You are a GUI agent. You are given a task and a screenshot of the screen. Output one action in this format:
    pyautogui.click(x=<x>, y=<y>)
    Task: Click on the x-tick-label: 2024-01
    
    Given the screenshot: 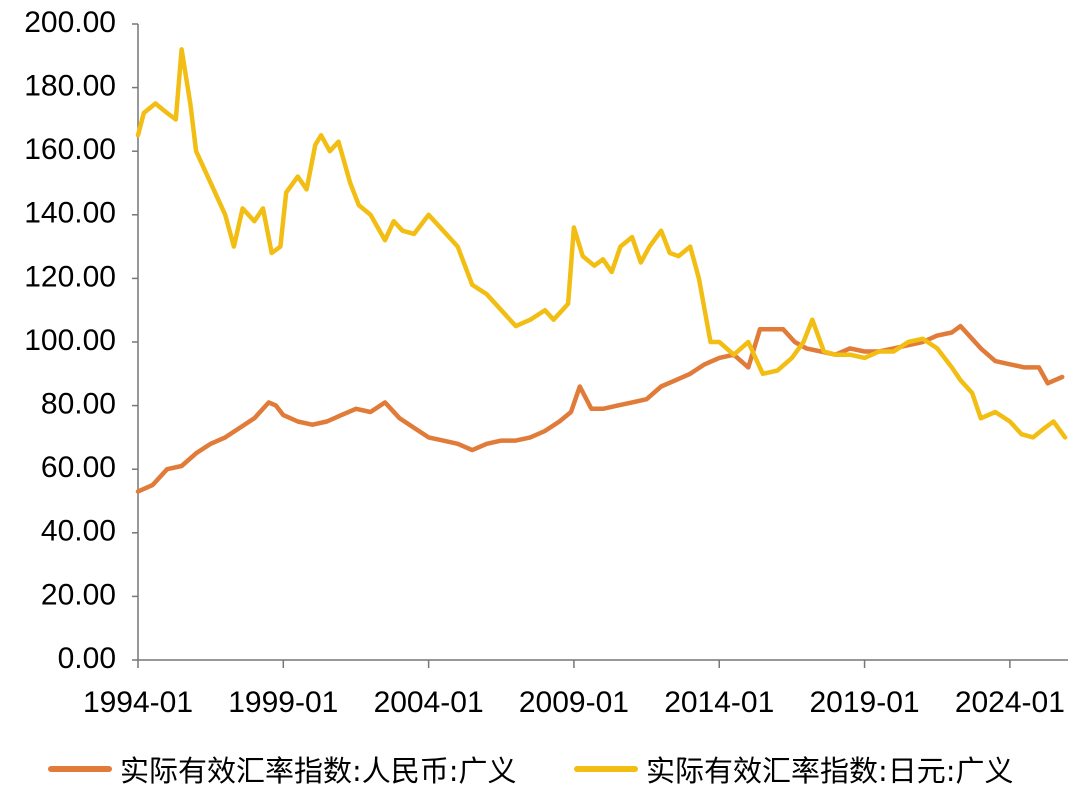 What is the action you would take?
    pyautogui.click(x=1010, y=702)
    